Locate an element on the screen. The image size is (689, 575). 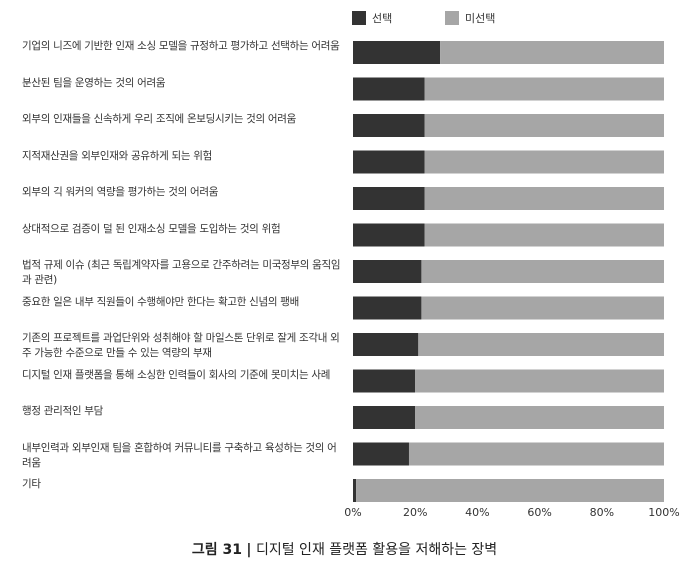
category-label-7: 중요한 일은 내부 직원들이 수행해야만 한다는 확고한 신념의 팽배 is located at coordinates (161, 301).